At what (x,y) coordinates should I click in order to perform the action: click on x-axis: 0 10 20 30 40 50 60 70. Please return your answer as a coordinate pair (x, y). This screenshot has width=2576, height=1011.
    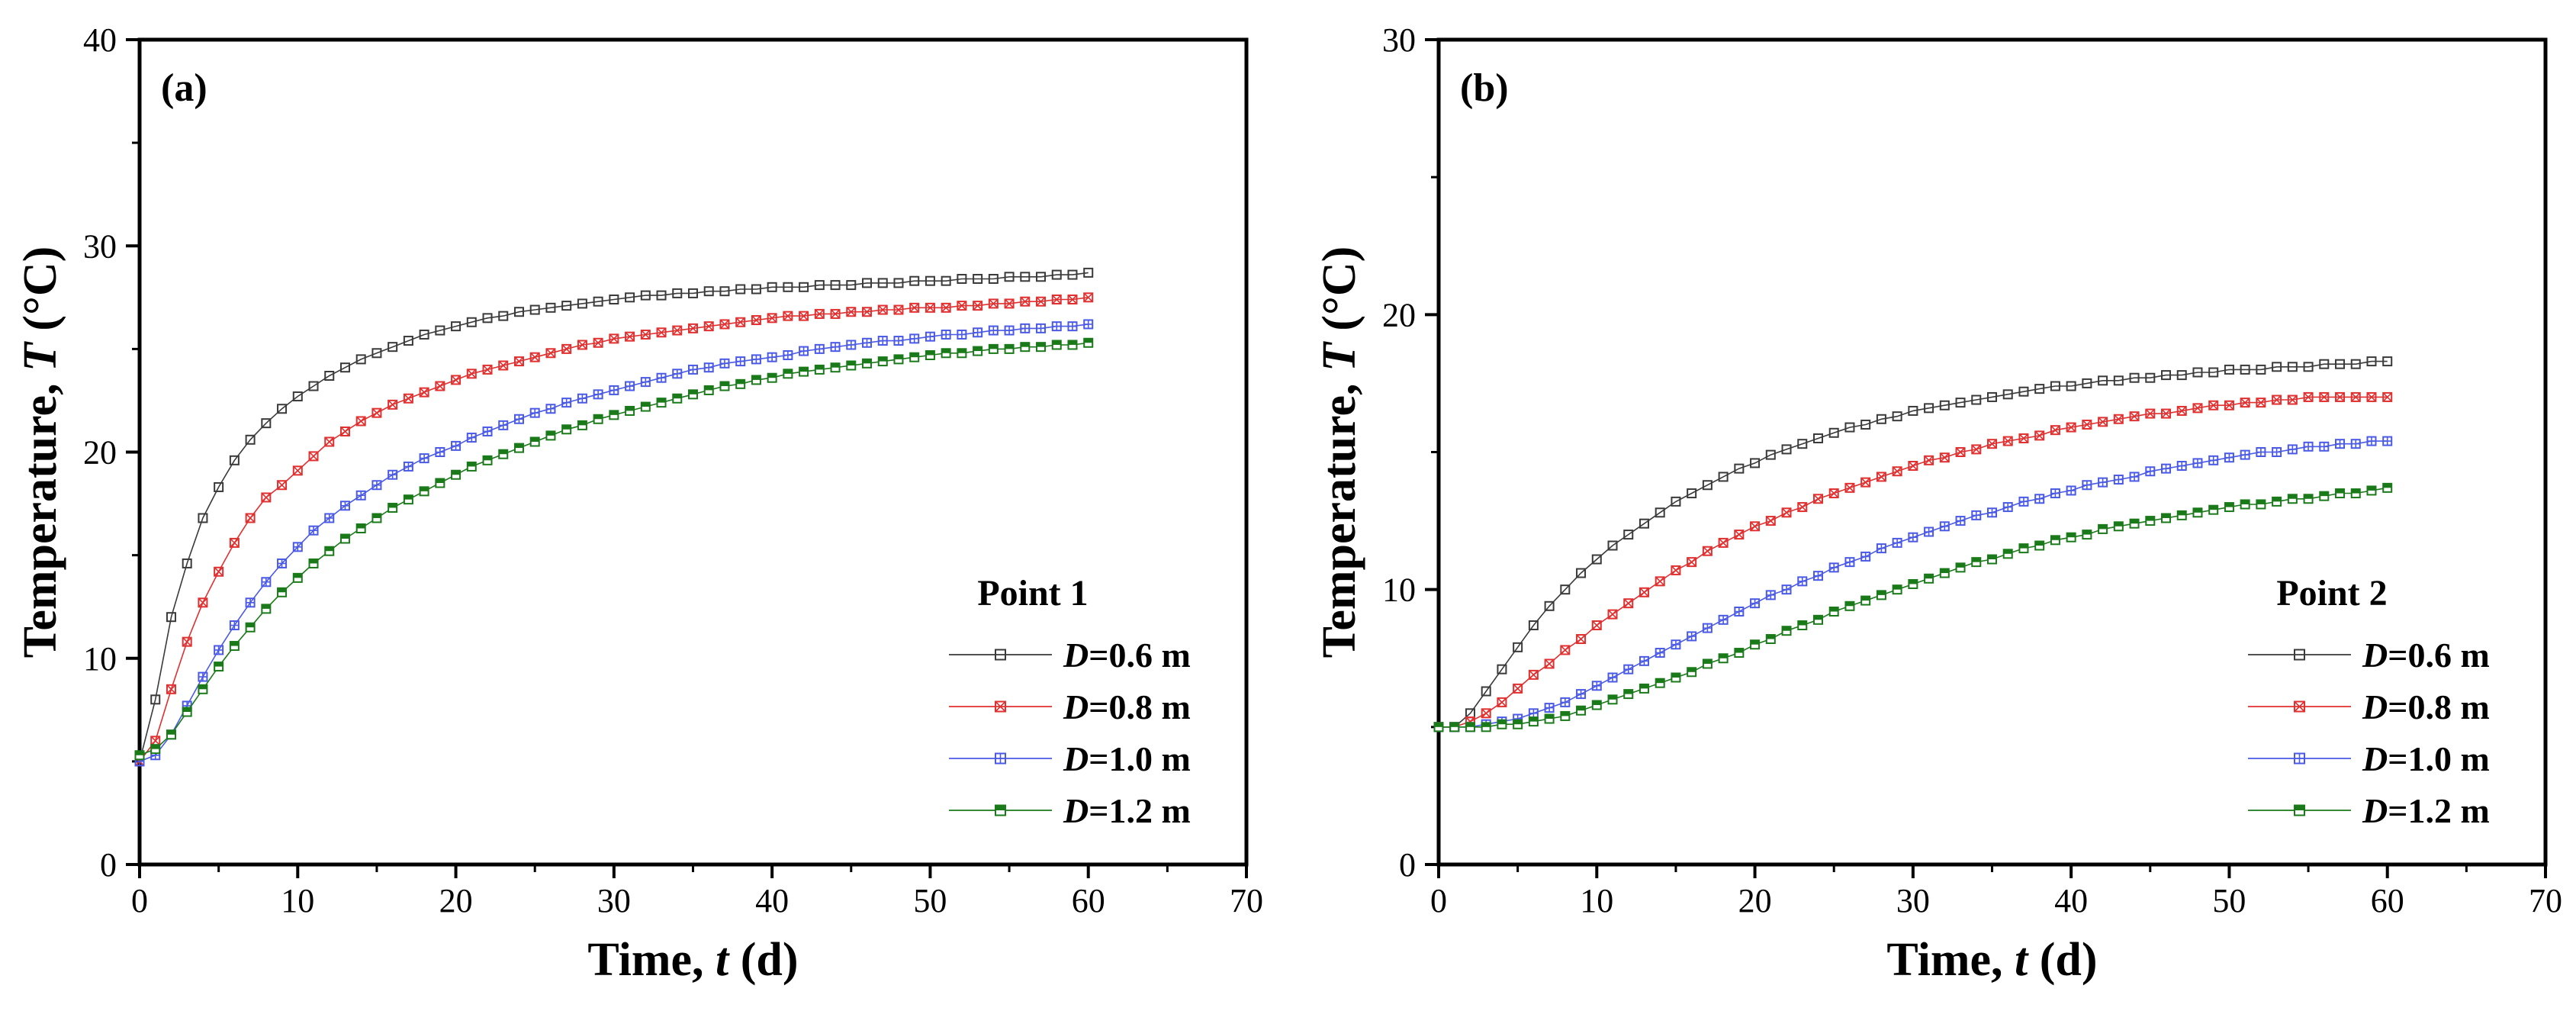
    Looking at the image, I should click on (697, 892).